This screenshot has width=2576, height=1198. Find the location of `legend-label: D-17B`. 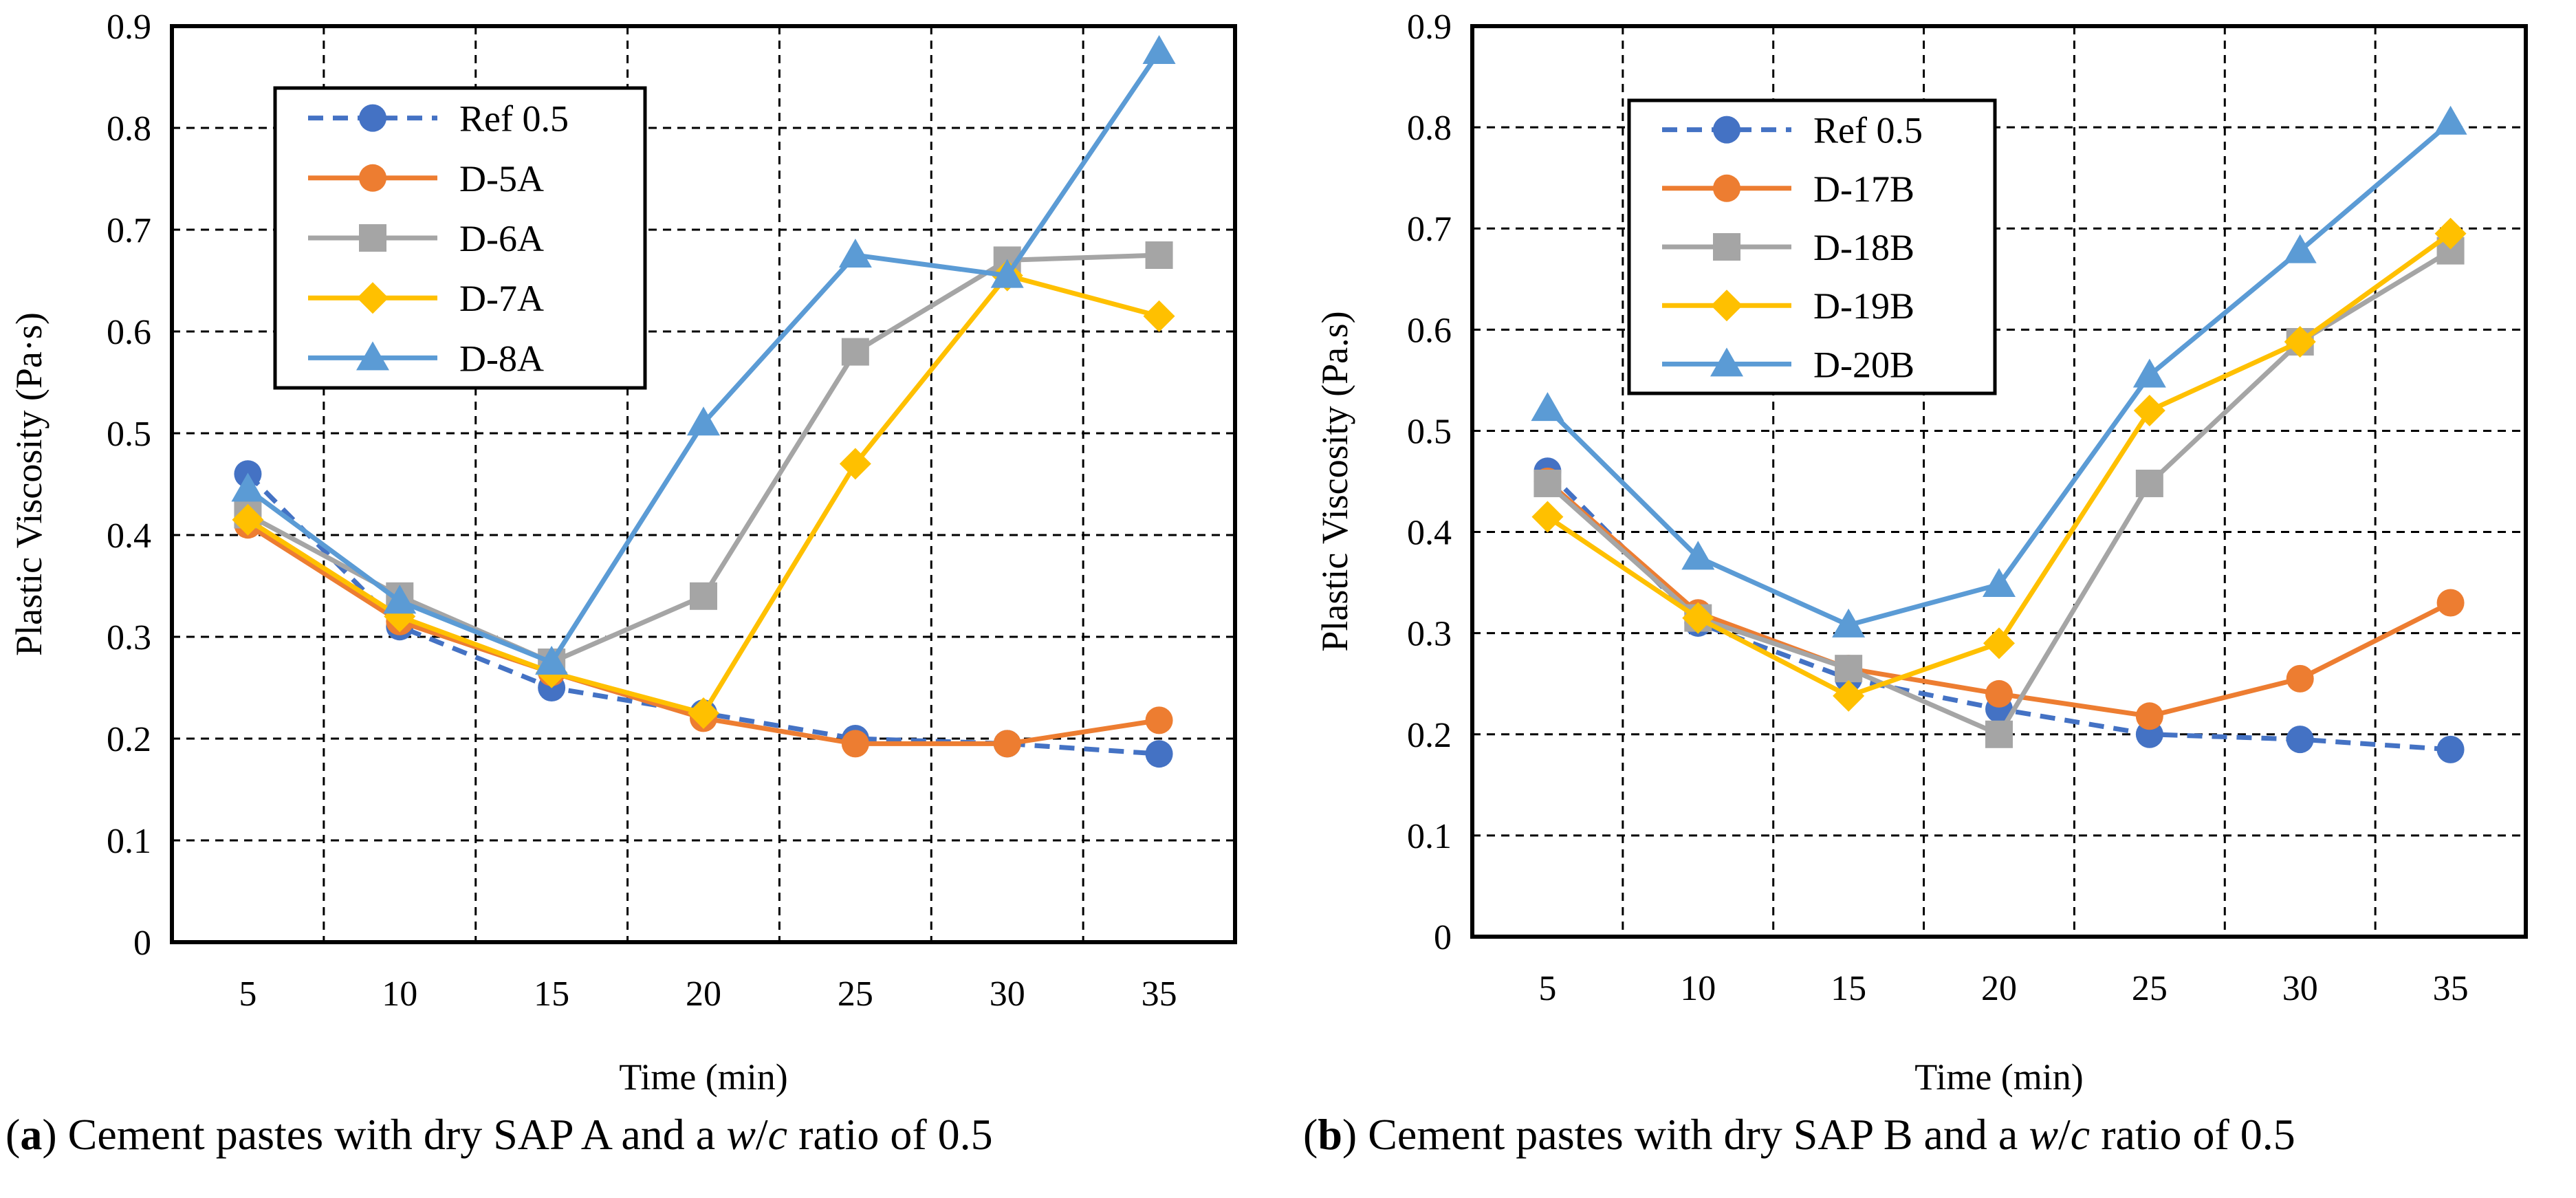

legend-label: D-17B is located at coordinates (1863, 189).